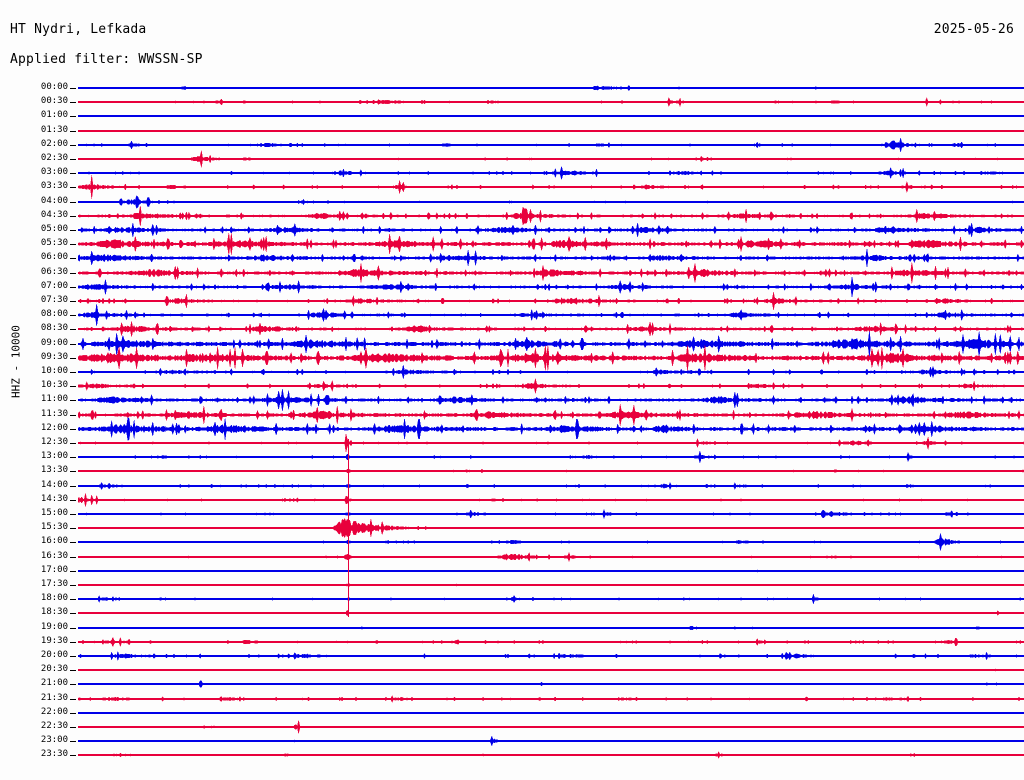 This screenshot has width=1024, height=780. I want to click on trace-row: 10:00, so click(512, 372).